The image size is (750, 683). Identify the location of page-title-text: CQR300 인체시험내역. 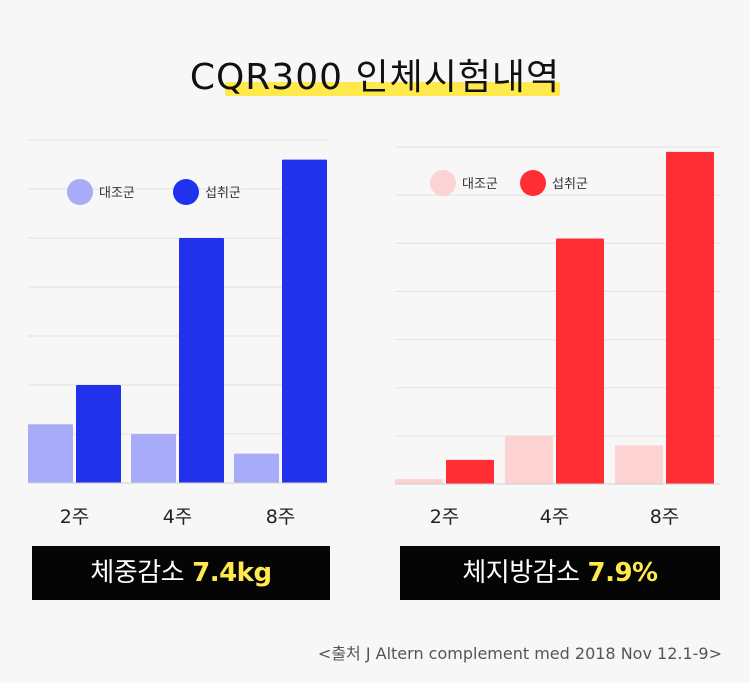
(375, 77).